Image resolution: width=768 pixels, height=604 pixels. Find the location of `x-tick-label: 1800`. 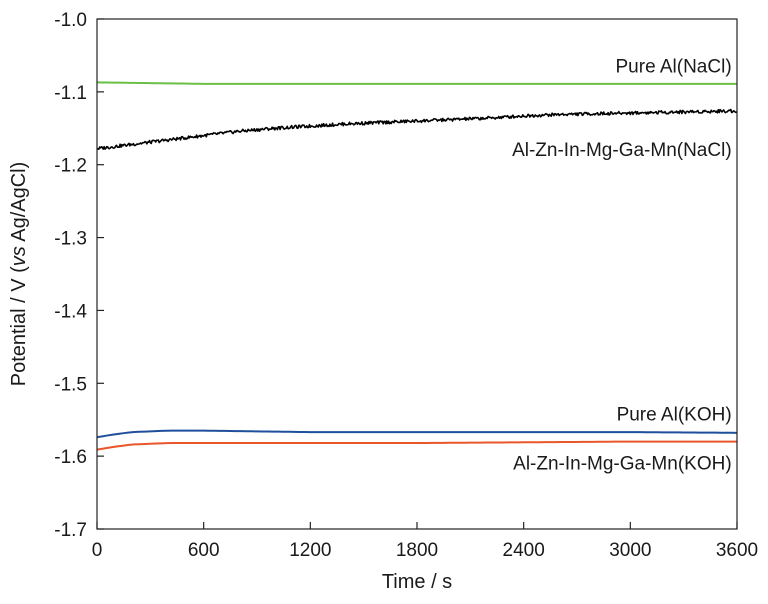

x-tick-label: 1800 is located at coordinates (417, 550).